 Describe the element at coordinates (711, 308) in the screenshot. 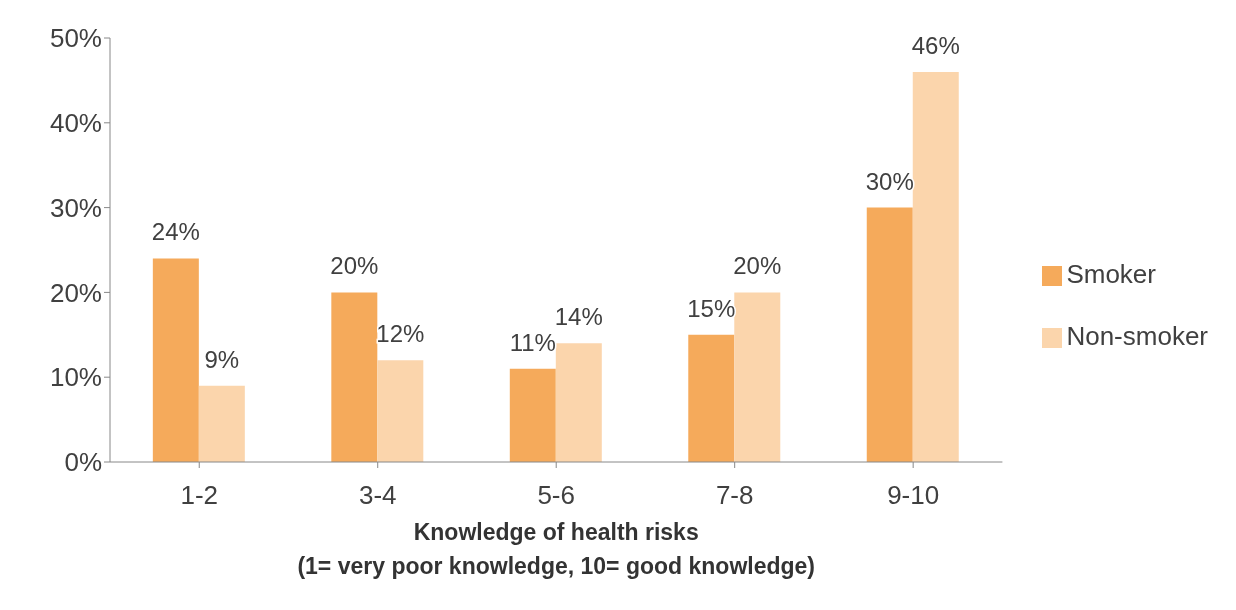

I see `data-label: 15%` at that location.